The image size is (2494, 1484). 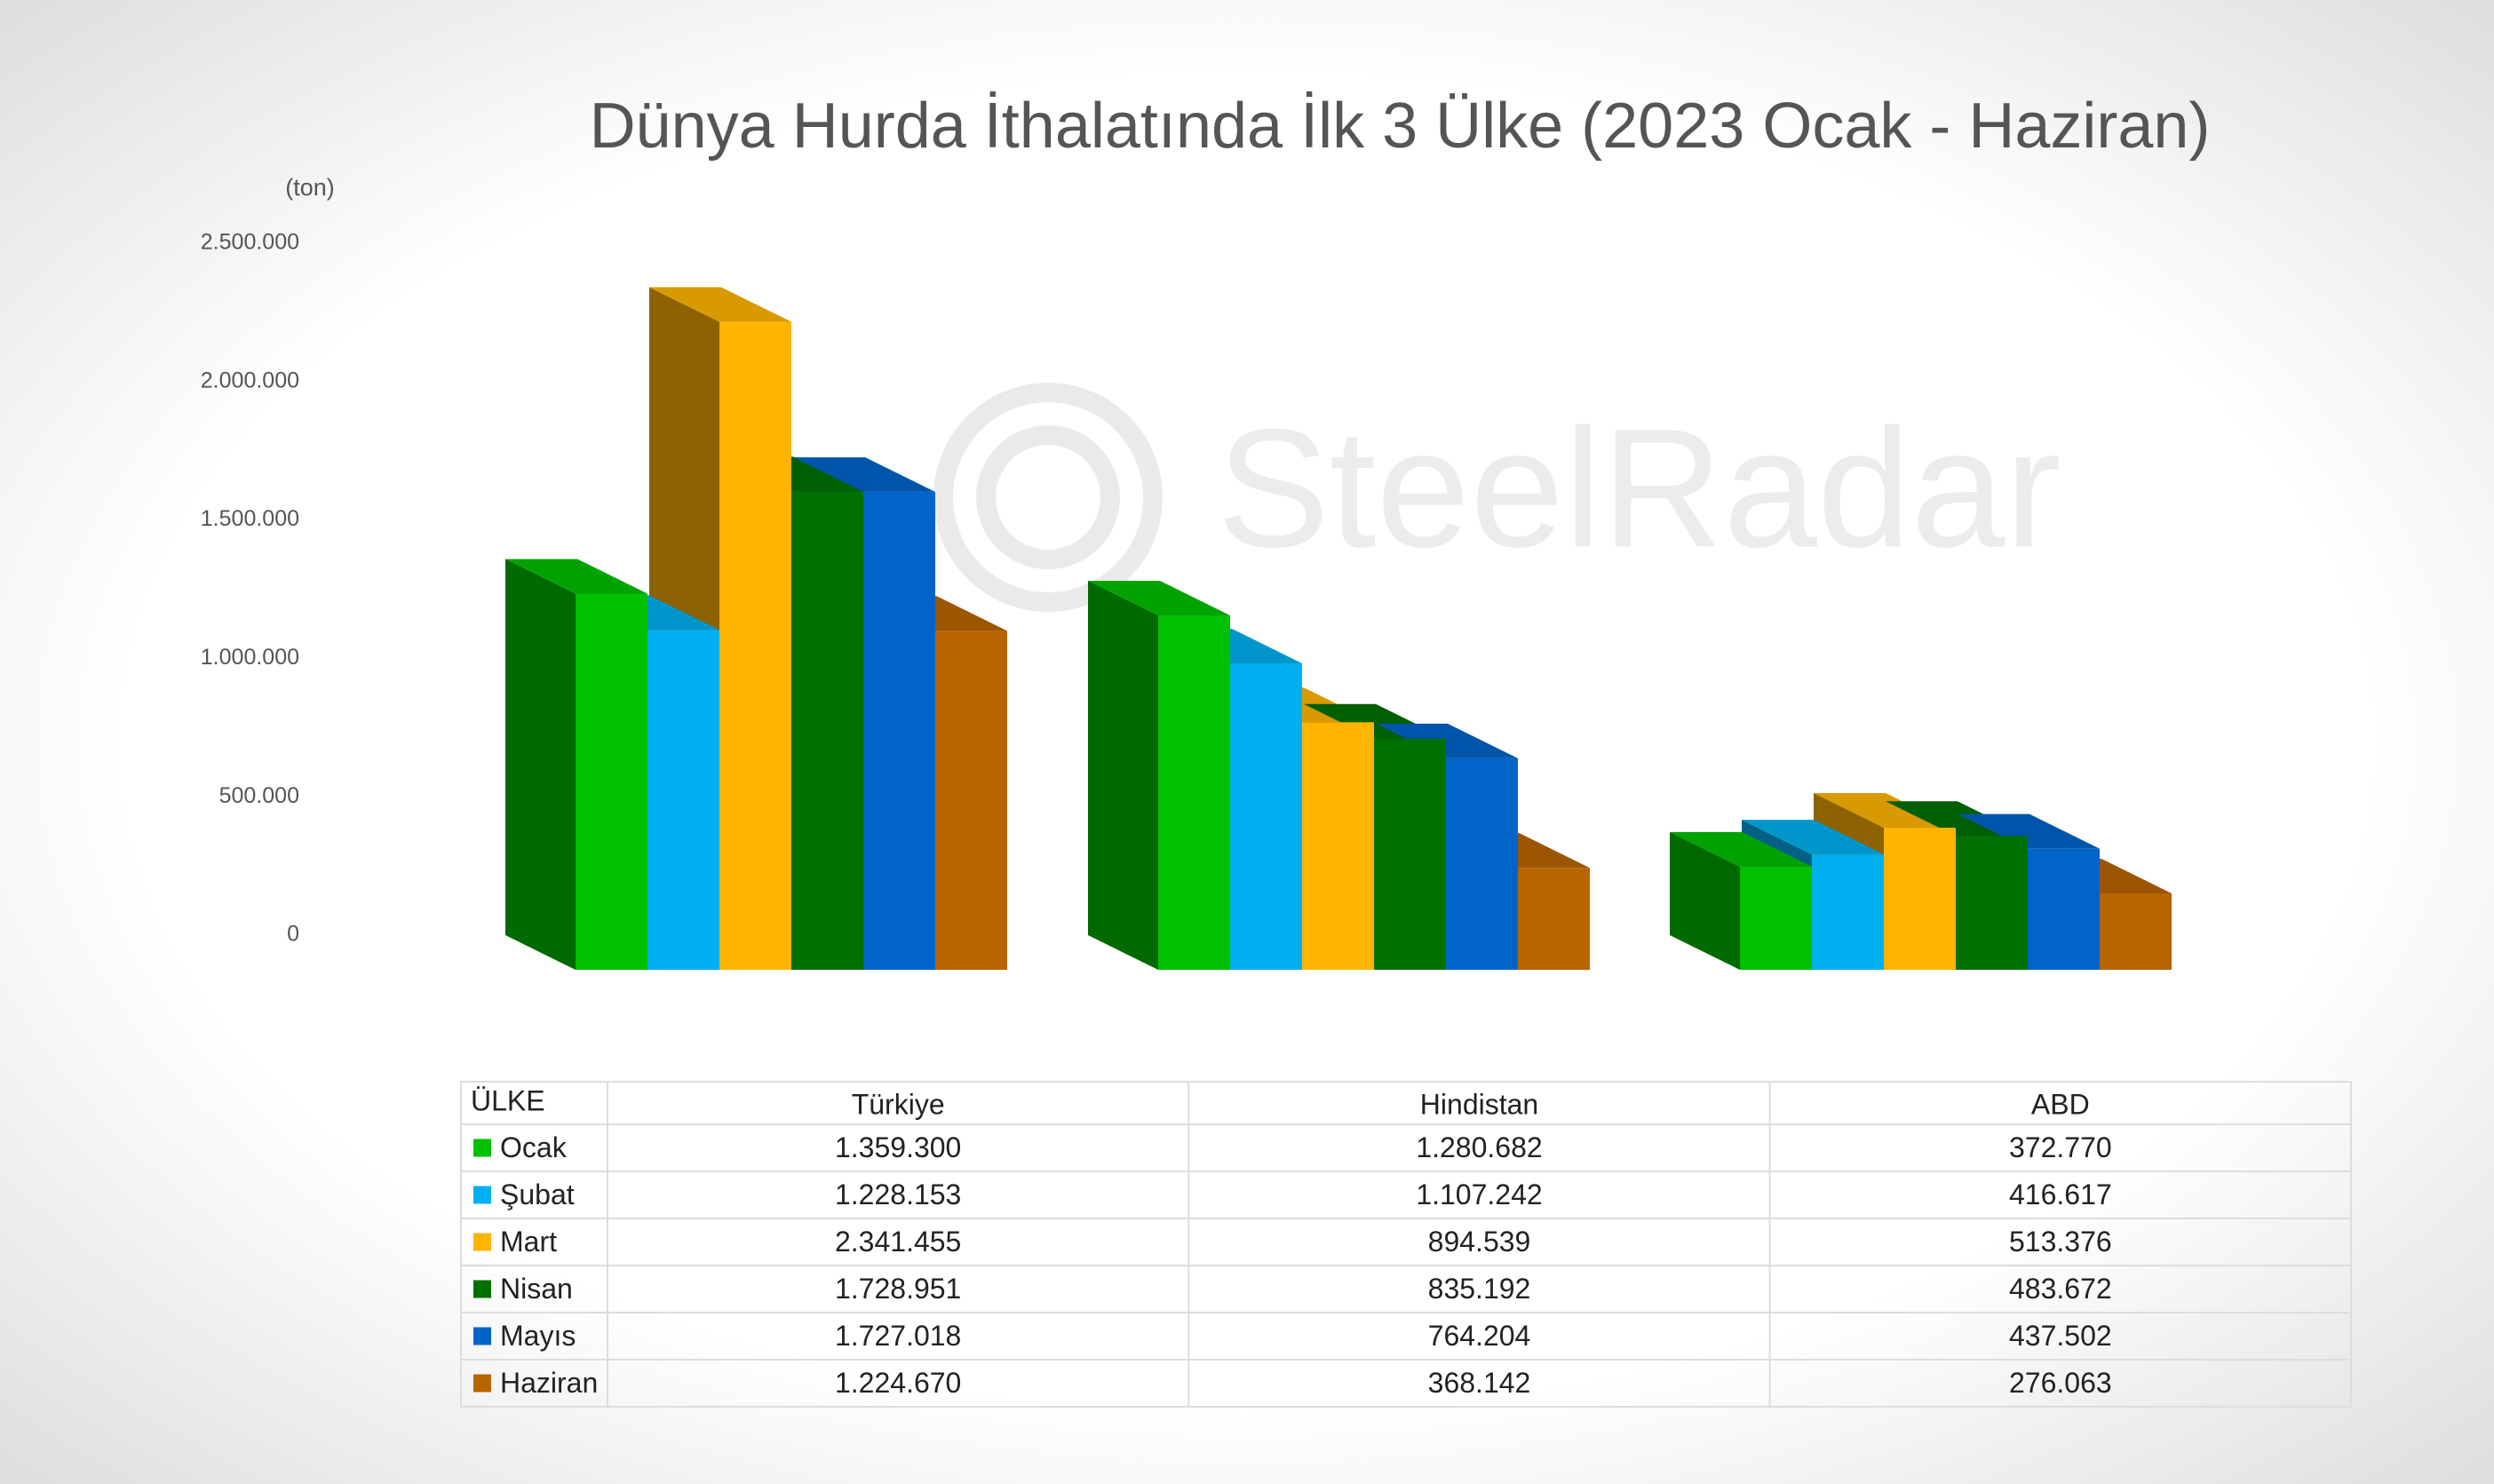 I want to click on table-cell: 1.728.951, so click(x=898, y=1289).